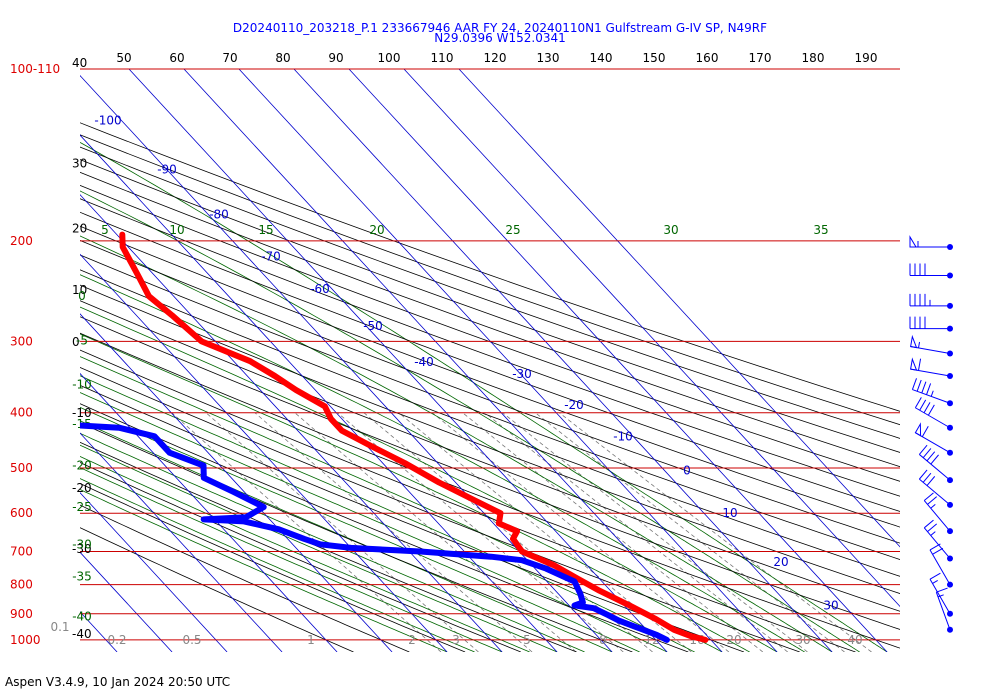 The image size is (1000, 700). What do you see at coordinates (854, 640) in the screenshot?
I see `mixing-ratio-label: 40` at bounding box center [854, 640].